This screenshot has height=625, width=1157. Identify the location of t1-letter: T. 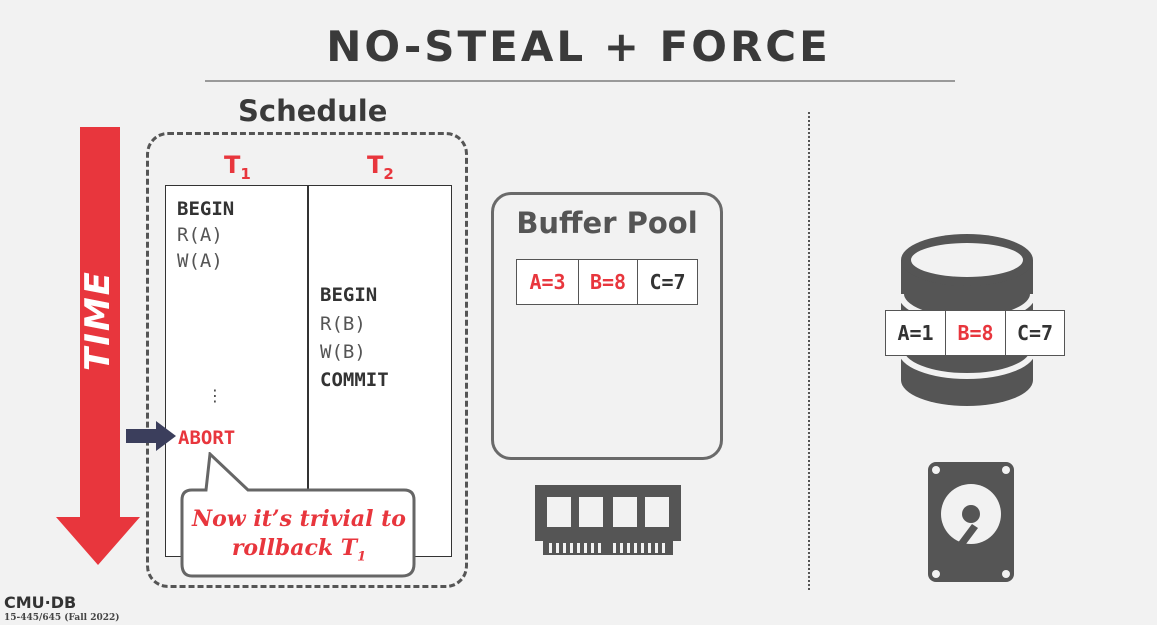
(232, 165).